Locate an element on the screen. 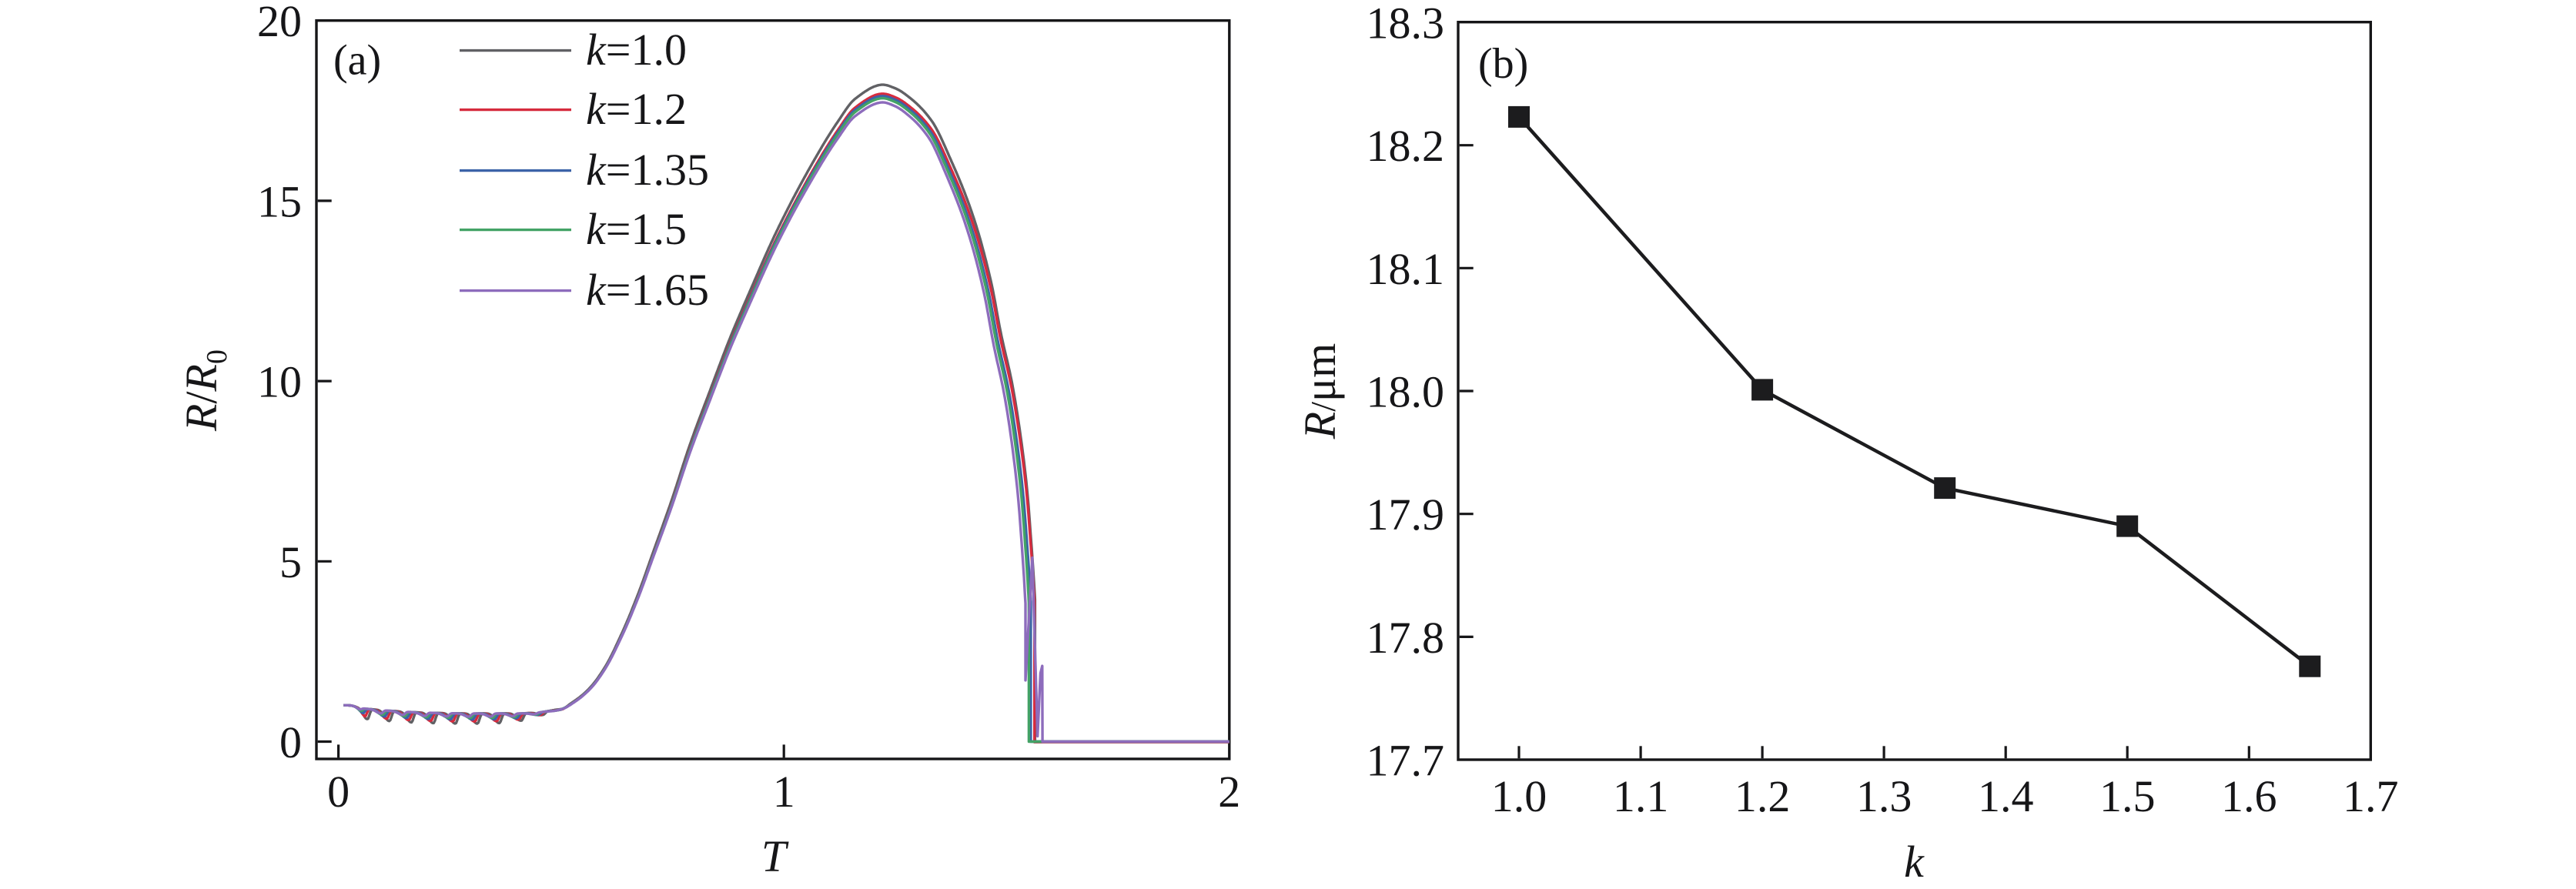 This screenshot has height=889, width=2576. svg-text: T is located at coordinates (775, 856).